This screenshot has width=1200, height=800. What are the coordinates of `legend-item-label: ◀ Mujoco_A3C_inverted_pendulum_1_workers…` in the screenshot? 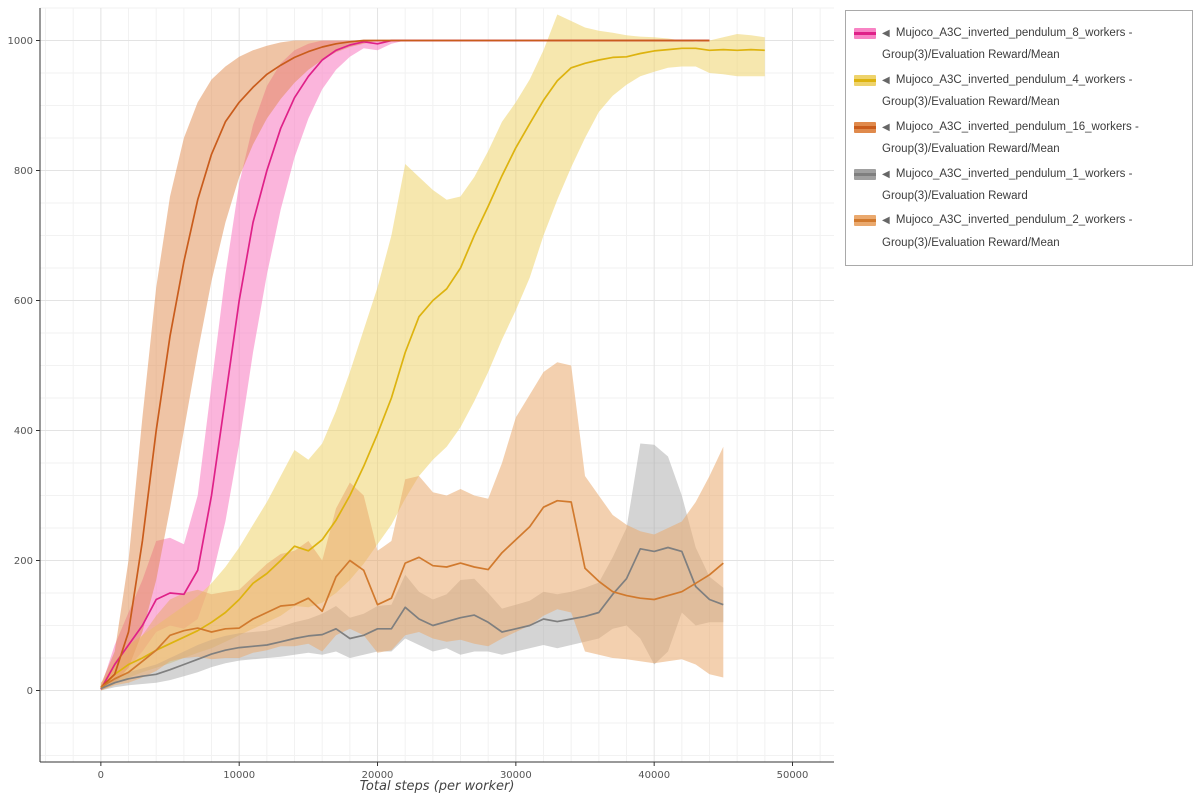 It's located at (1007, 184).